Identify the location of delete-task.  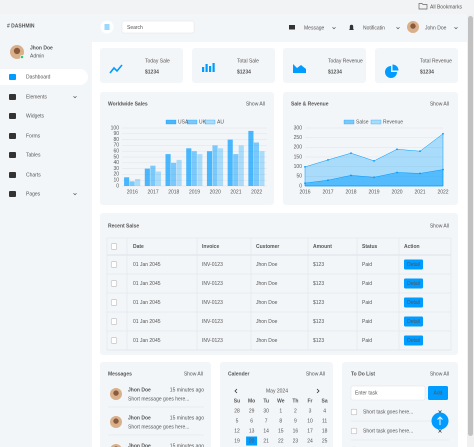
(440, 431).